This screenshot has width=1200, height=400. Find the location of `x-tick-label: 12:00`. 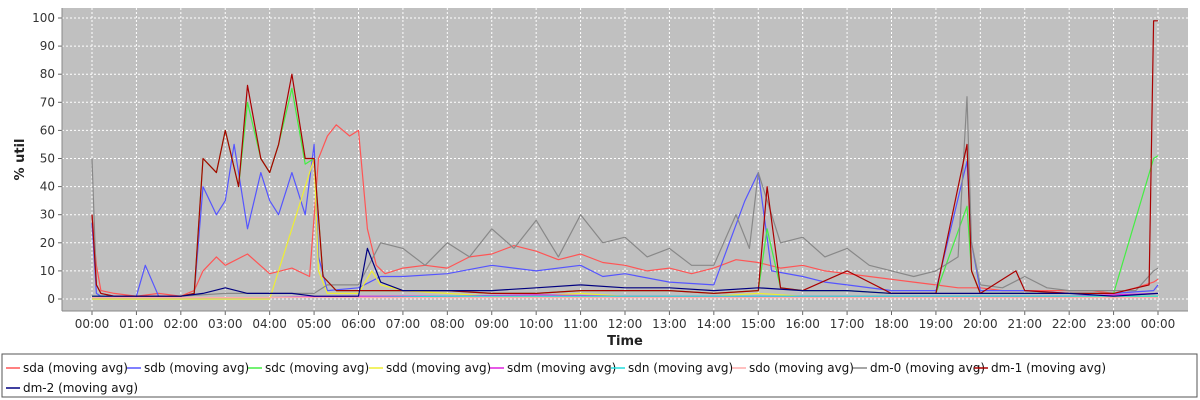

x-tick-label: 12:00 is located at coordinates (625, 324).